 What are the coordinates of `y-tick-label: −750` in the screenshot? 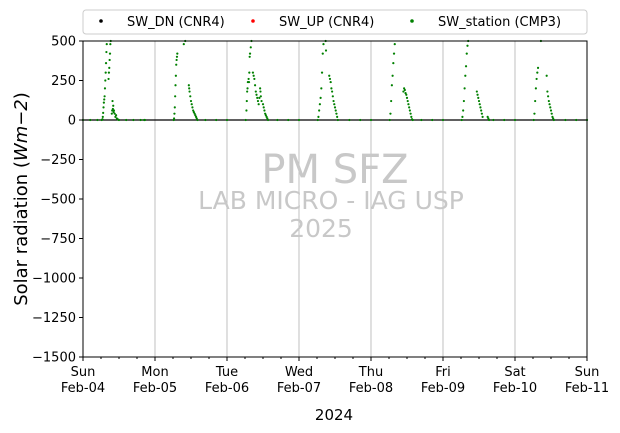 It's located at (58, 239).